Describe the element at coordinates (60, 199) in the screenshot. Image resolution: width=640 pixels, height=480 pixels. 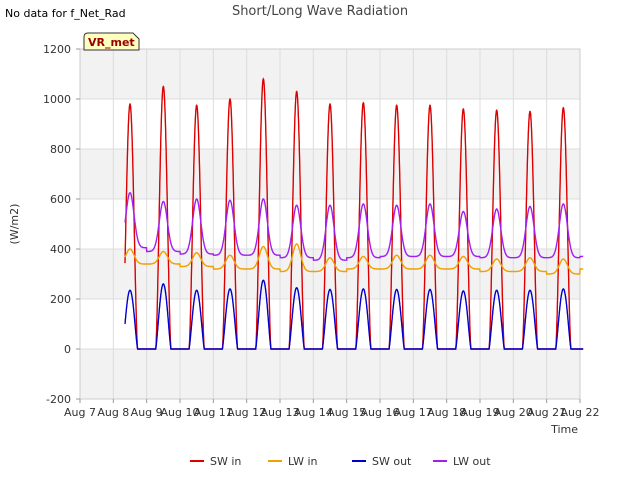
I see `y-tick-label: 600` at that location.